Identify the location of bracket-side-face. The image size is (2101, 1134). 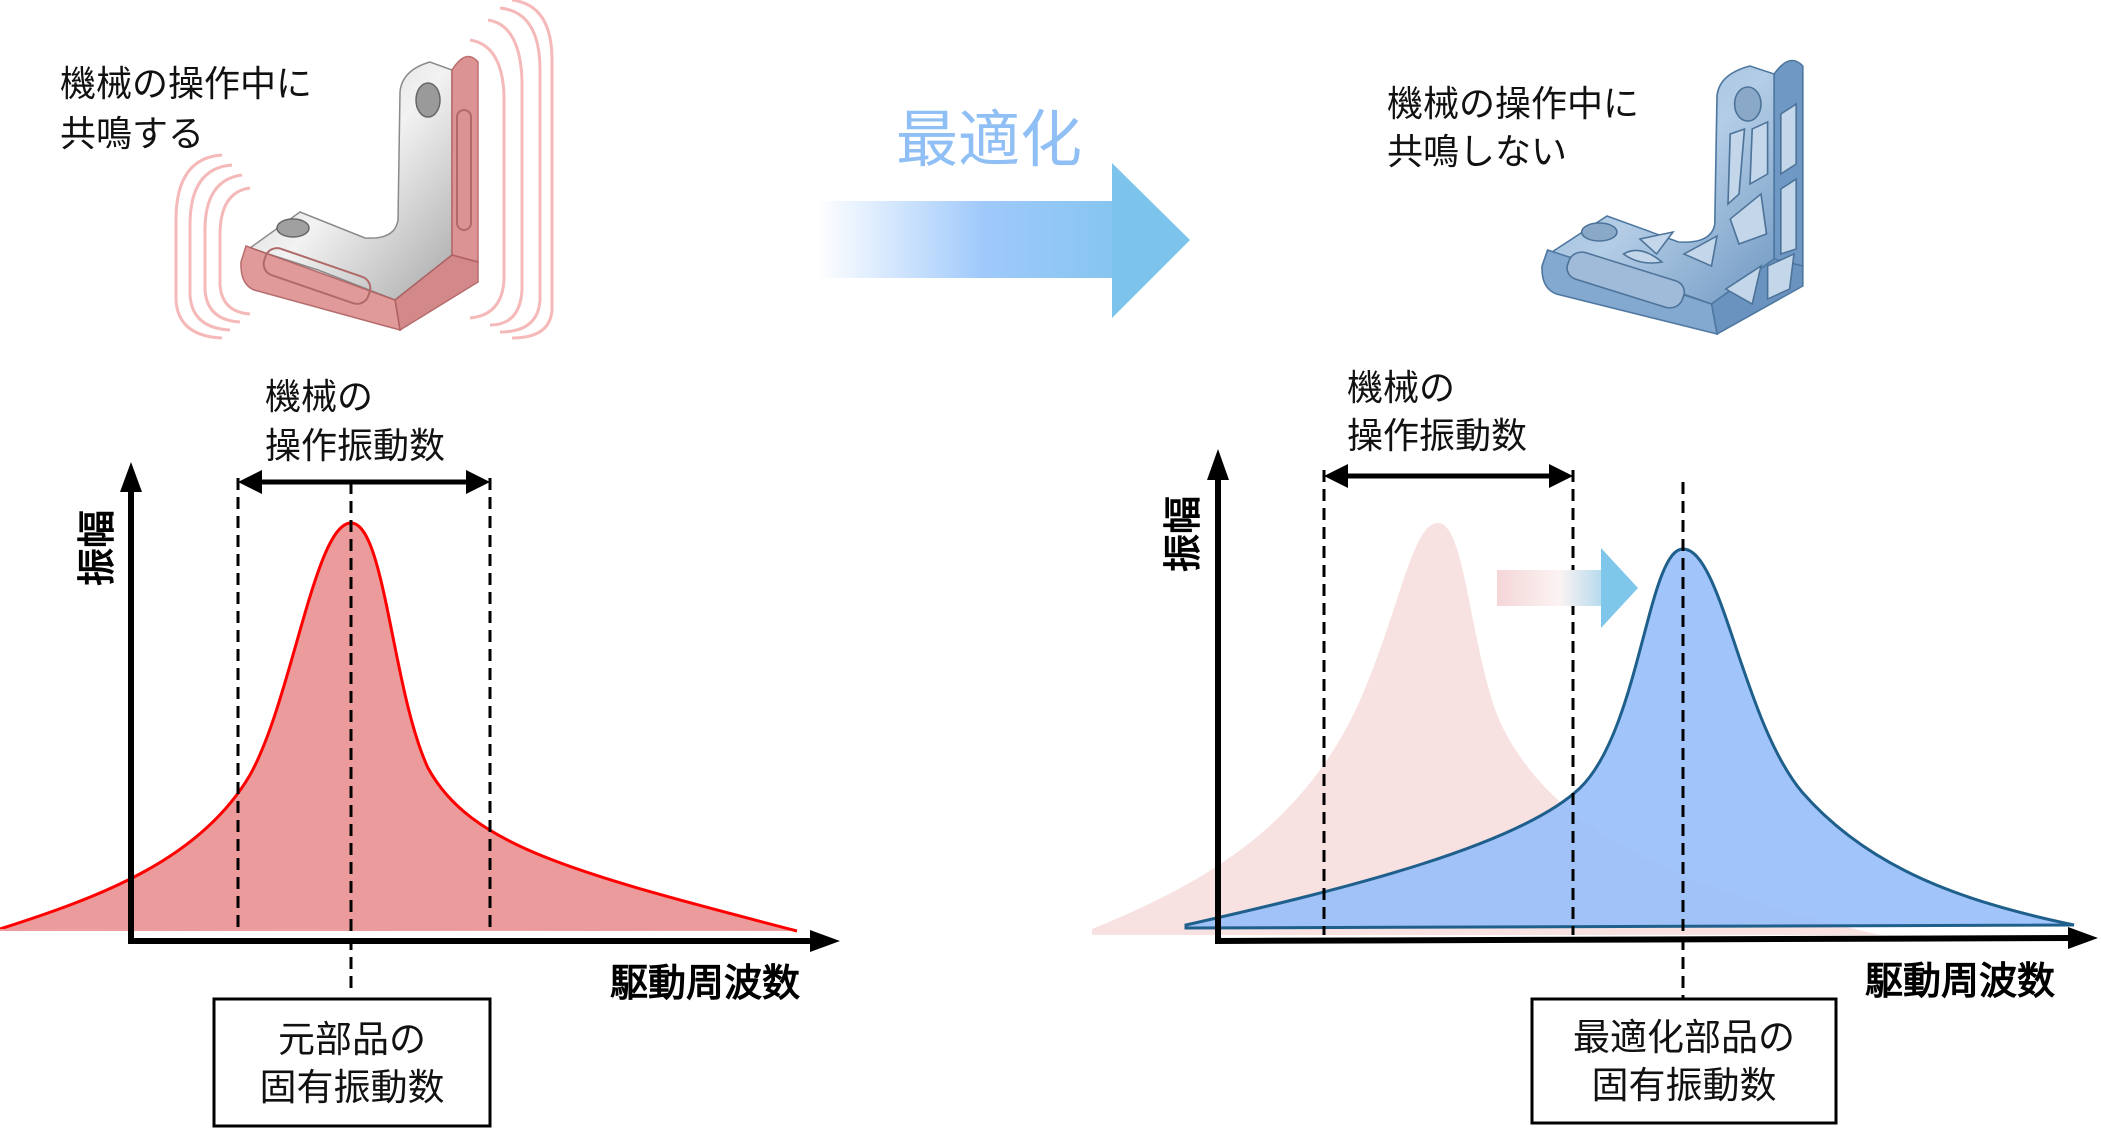
(465, 159).